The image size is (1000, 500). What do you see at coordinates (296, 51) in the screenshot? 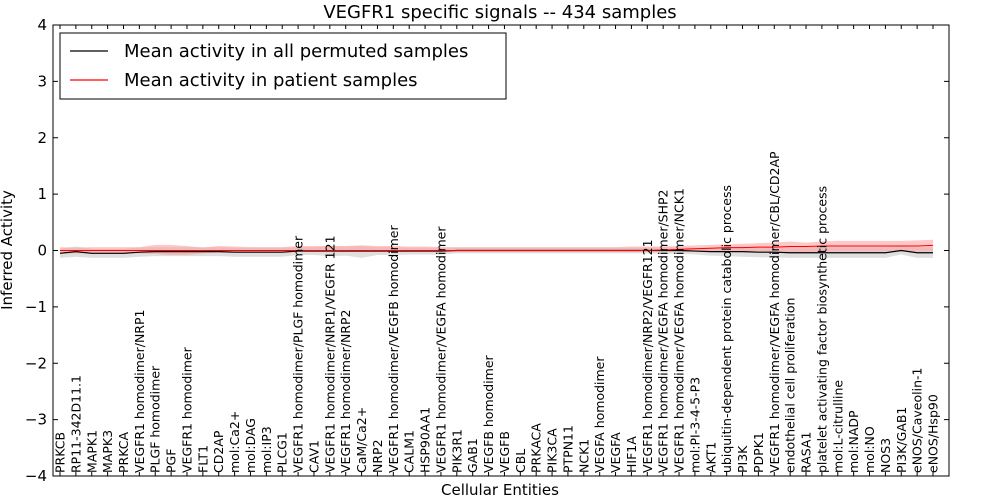
I see `legend-label-permuted: Mean activity in all permuted samples` at bounding box center [296, 51].